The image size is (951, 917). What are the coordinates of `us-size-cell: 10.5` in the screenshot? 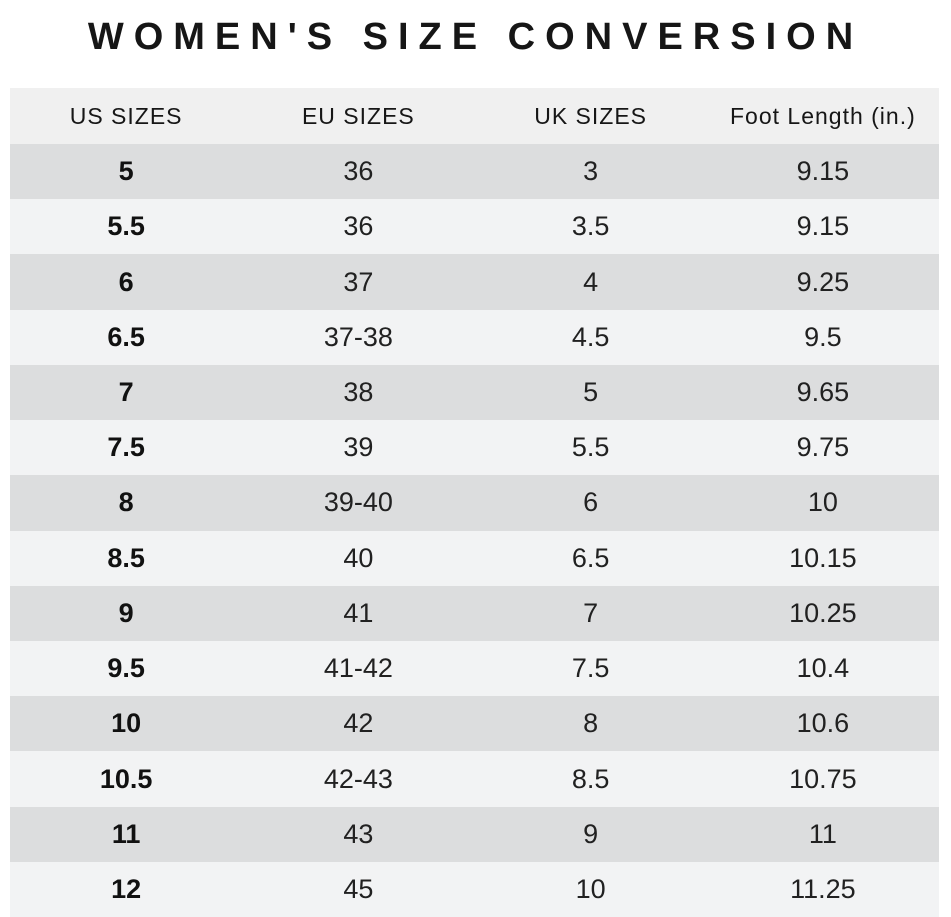 It's located at (126, 778).